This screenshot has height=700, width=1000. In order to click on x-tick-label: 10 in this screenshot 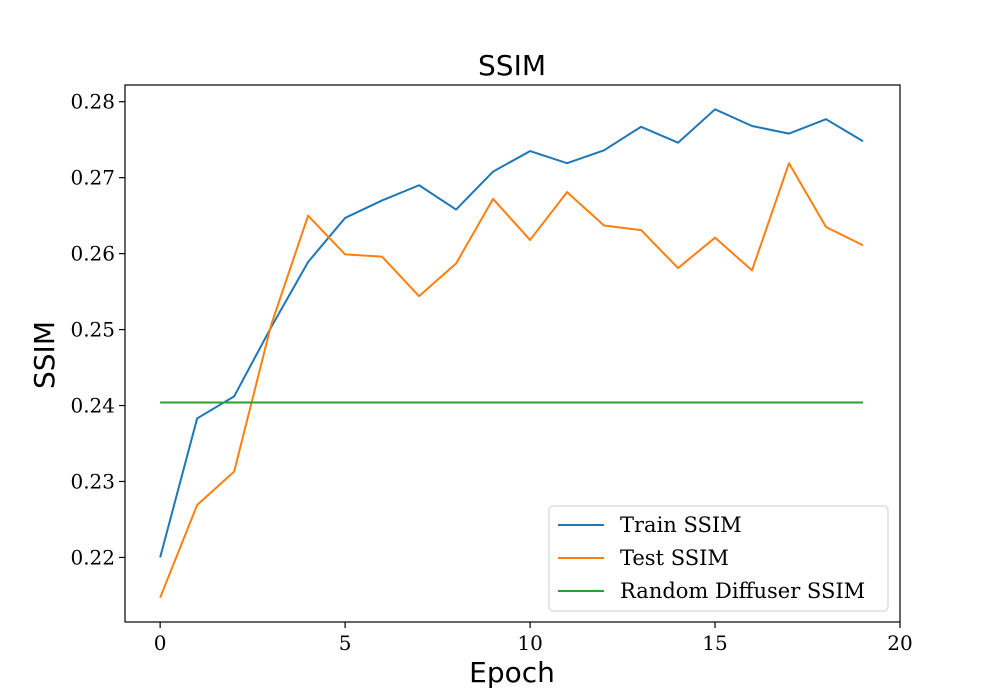, I will do `click(529, 643)`.